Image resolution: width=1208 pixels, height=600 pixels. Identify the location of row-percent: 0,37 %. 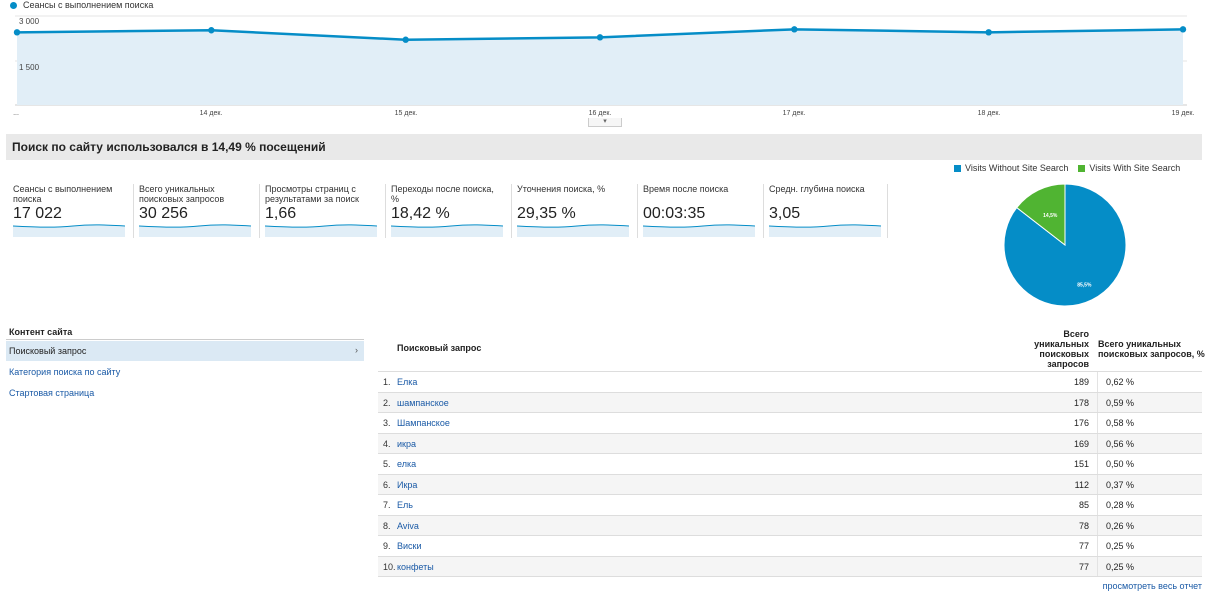
(1120, 484).